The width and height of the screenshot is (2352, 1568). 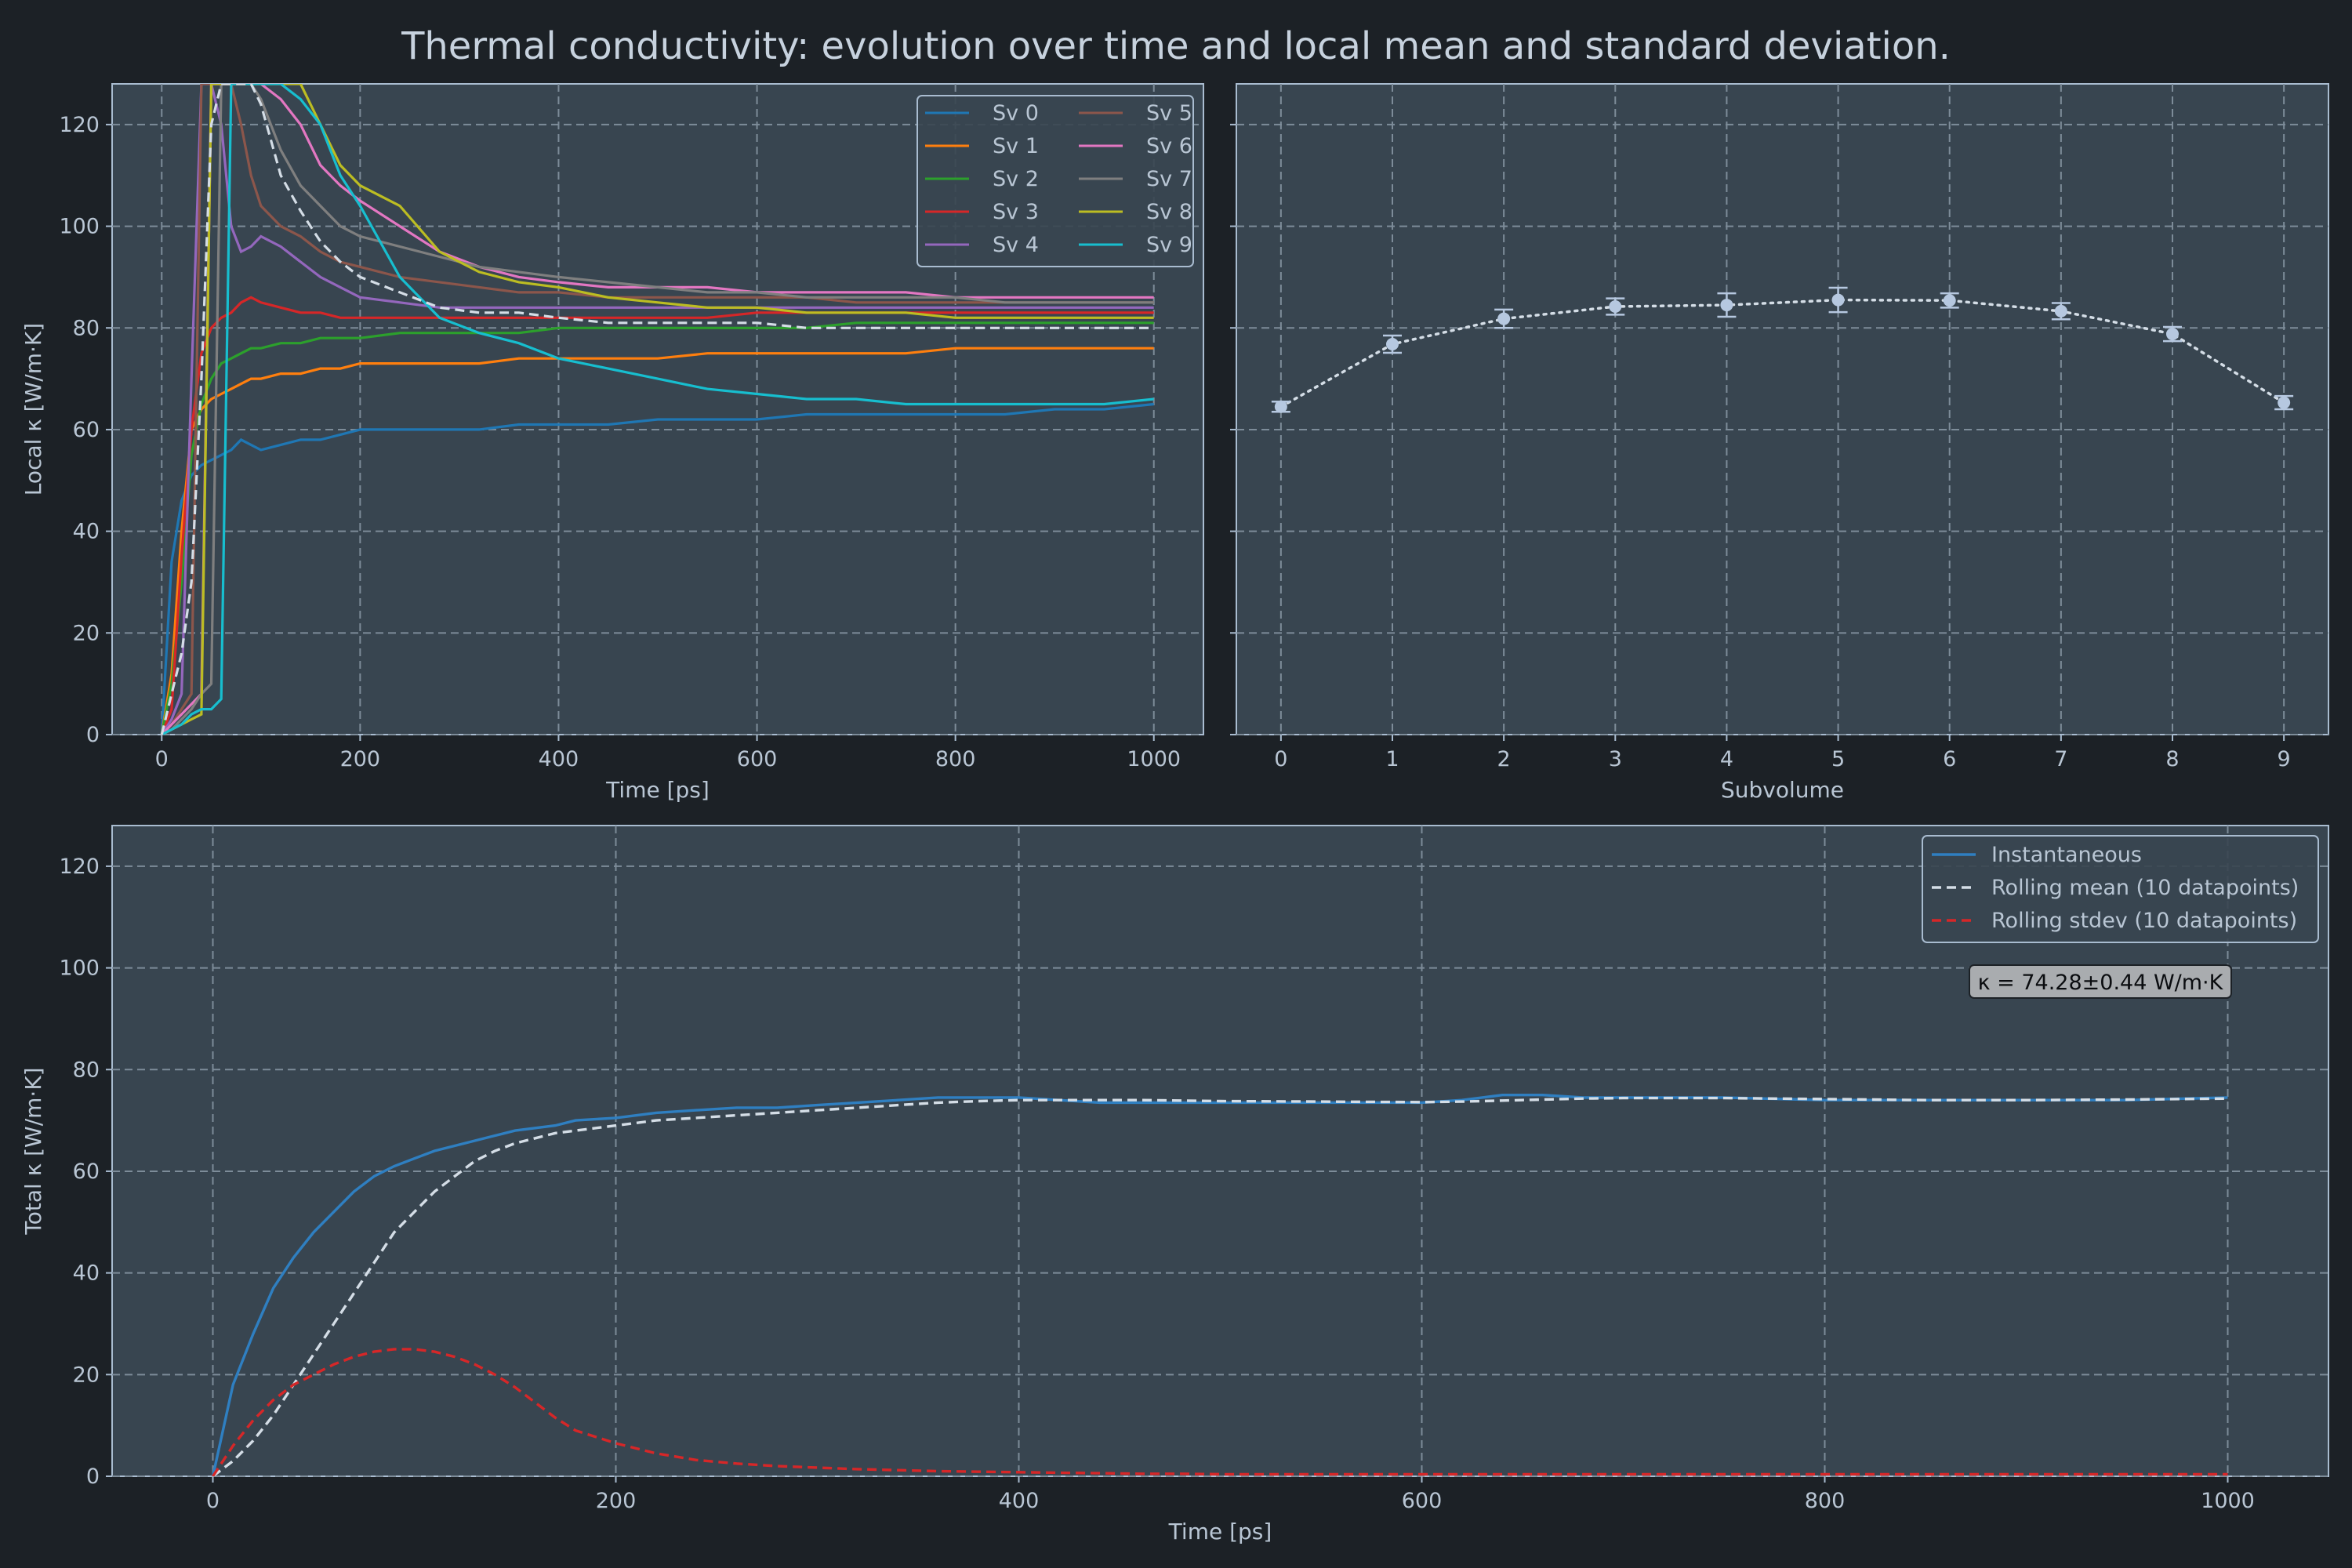 What do you see at coordinates (1783, 790) in the screenshot?
I see `x-axis-label: Subvolume` at bounding box center [1783, 790].